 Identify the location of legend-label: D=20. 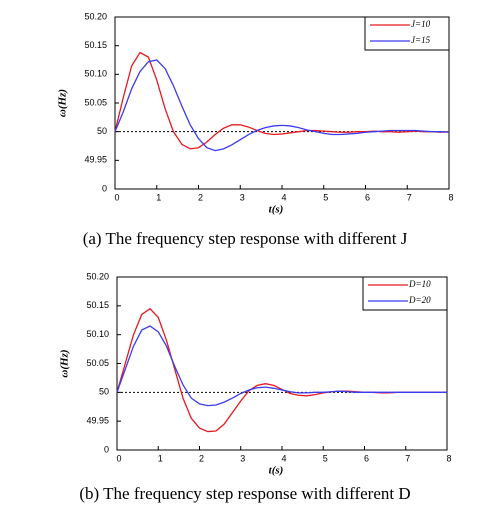
(419, 300).